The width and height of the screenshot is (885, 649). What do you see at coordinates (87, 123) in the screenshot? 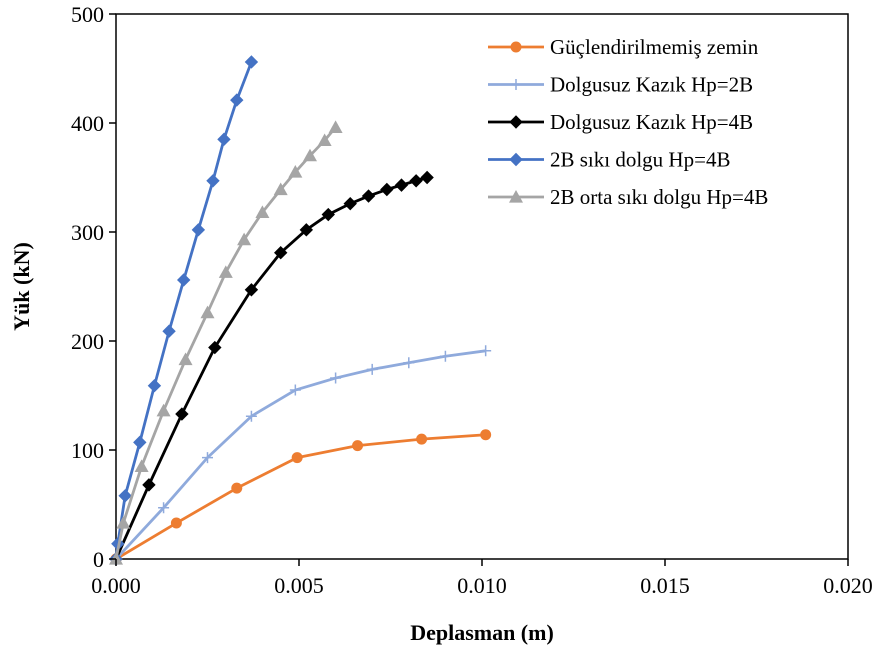
I see `y-tick-label: 400` at bounding box center [87, 123].